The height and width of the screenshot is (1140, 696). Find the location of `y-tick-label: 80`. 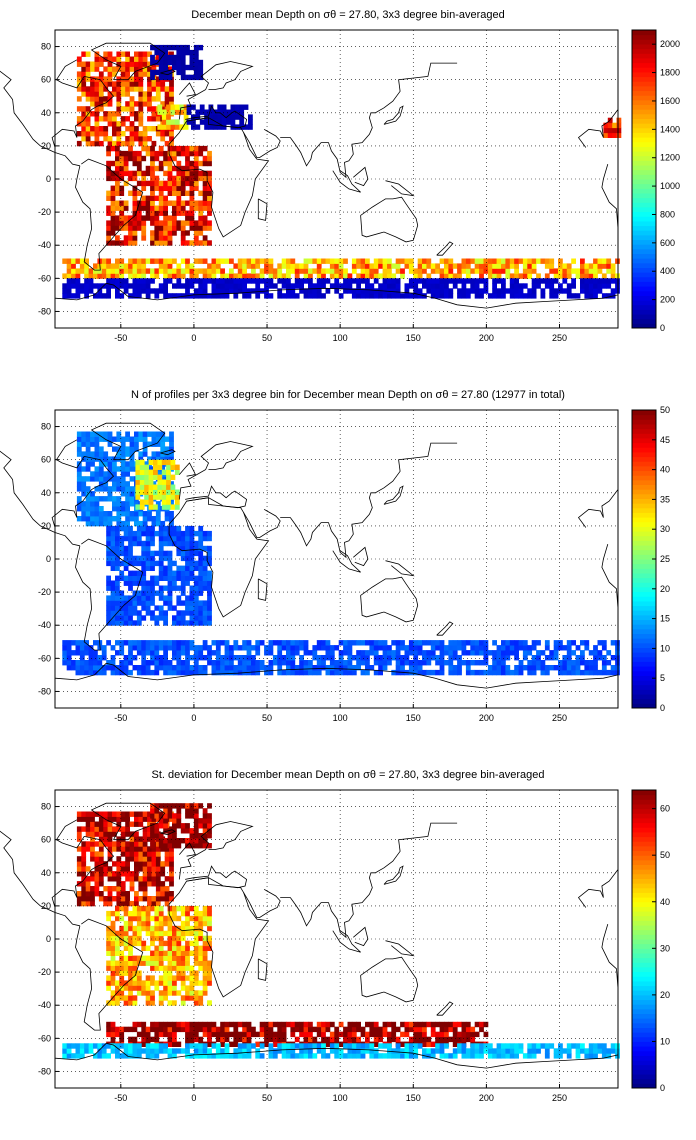

y-tick-label: 80 is located at coordinates (46, 427).